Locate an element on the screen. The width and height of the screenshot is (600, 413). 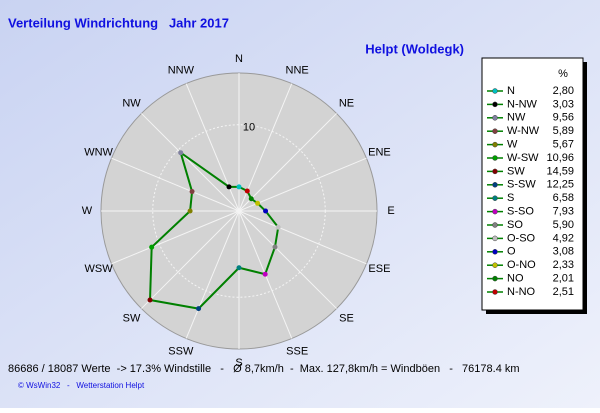
legend-value: 2,51 is located at coordinates (563, 292).